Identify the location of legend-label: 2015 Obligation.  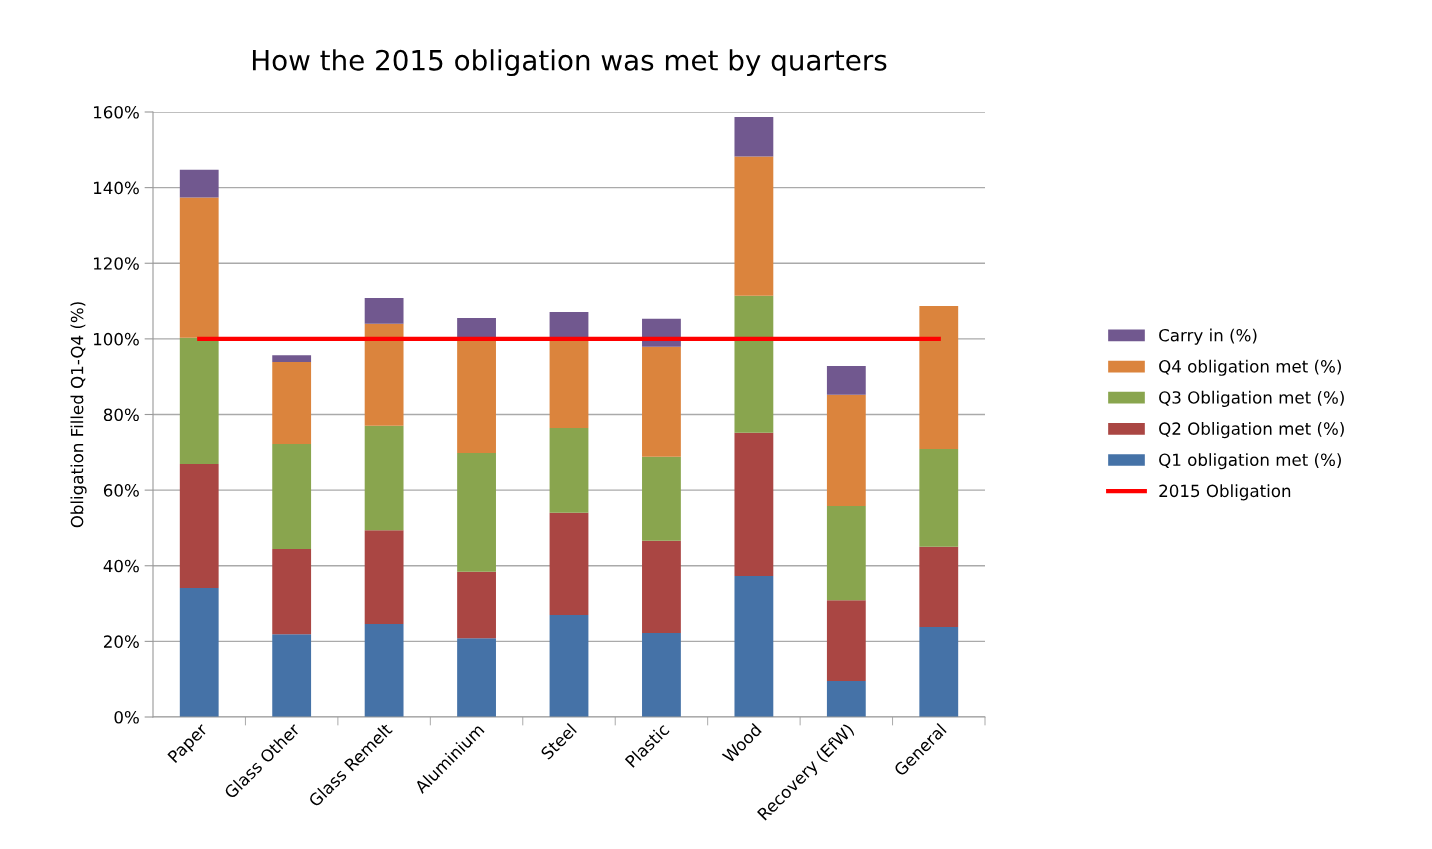
(1225, 492).